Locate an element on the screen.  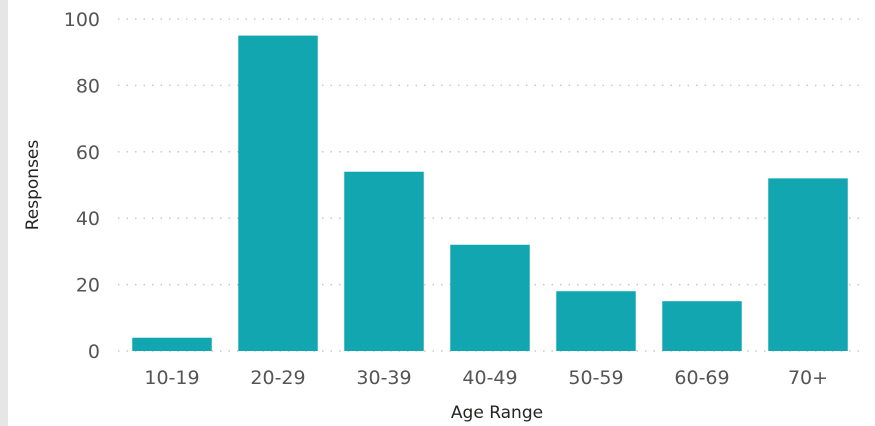
x-tick-label: 40-49 is located at coordinates (489, 378).